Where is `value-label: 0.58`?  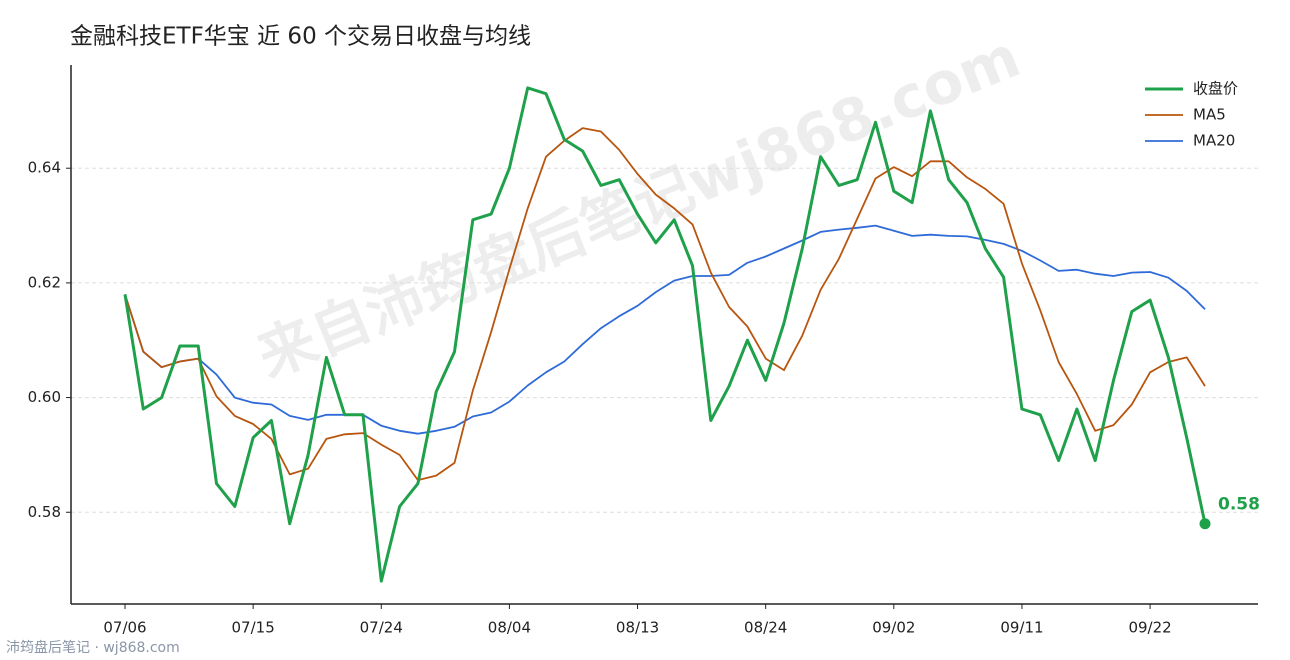
value-label: 0.58 is located at coordinates (1239, 505).